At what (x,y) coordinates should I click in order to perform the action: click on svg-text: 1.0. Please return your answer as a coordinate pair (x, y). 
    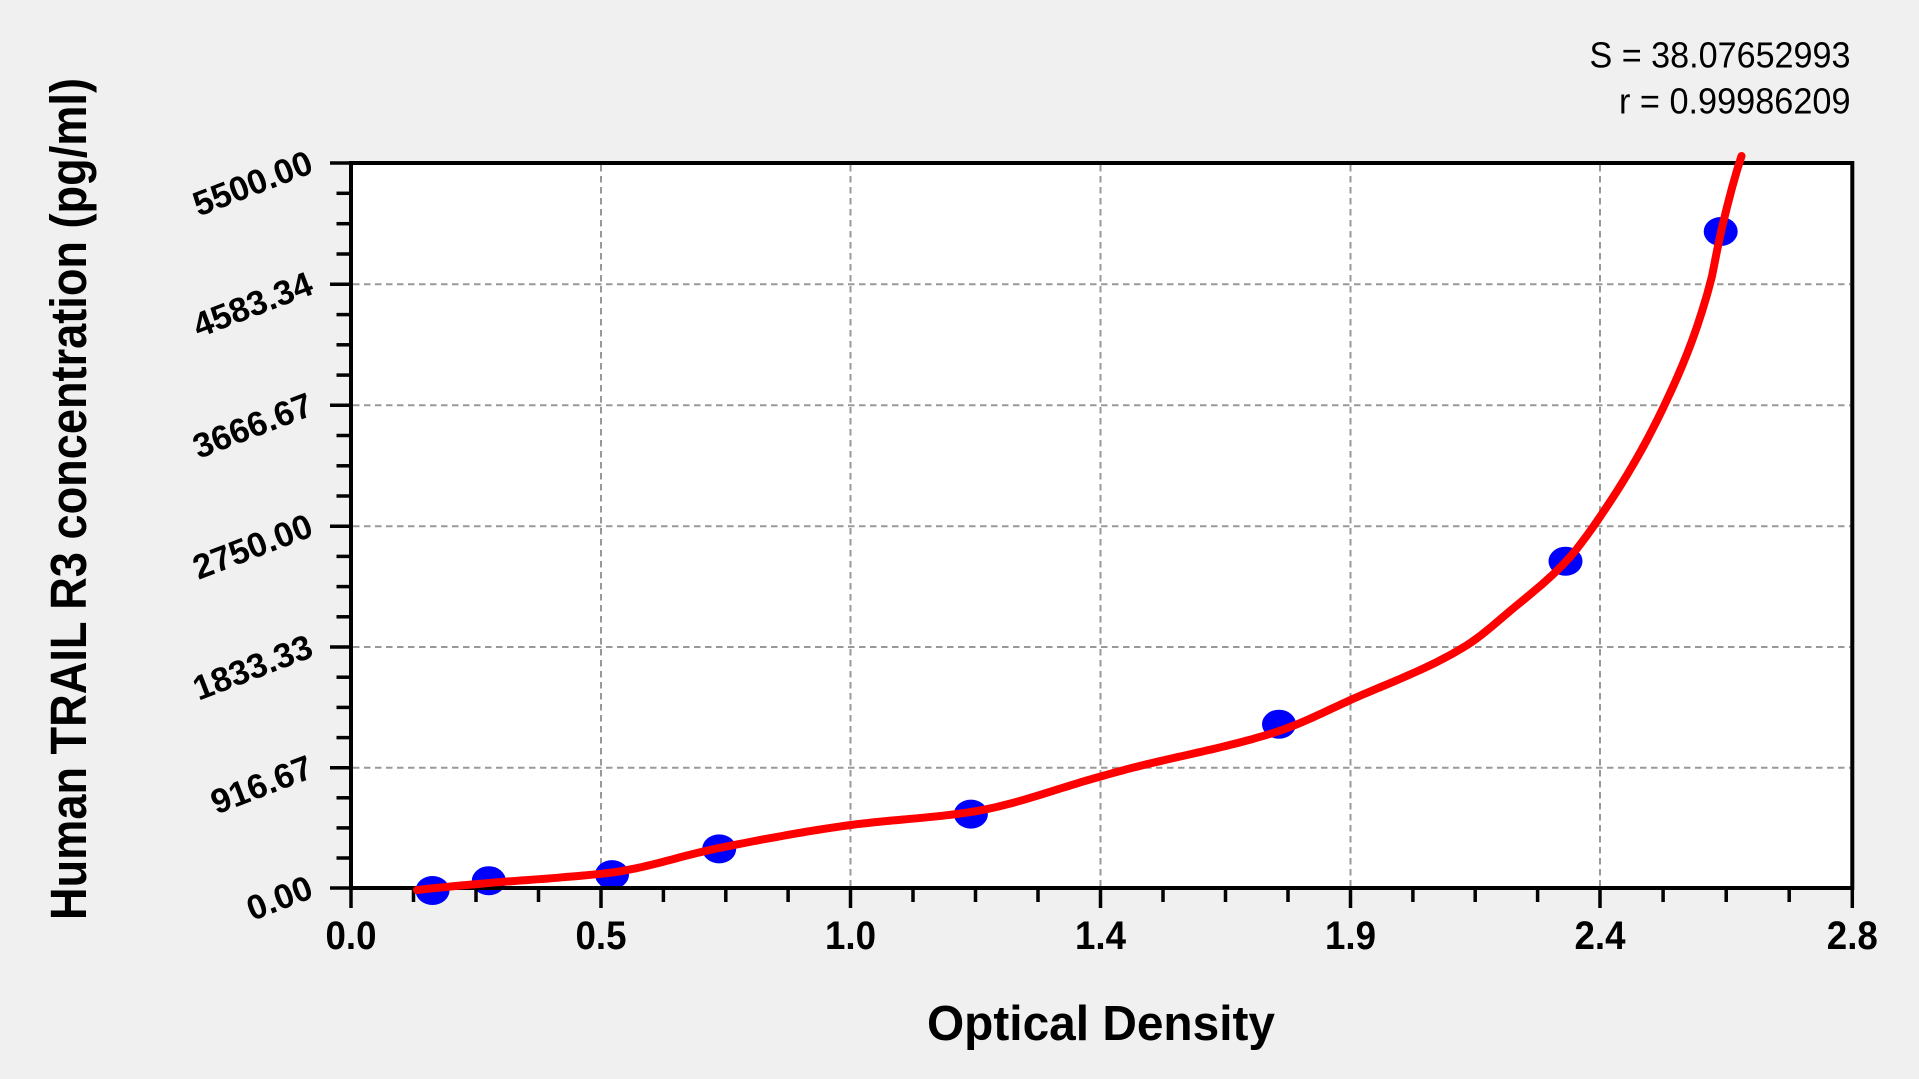
    Looking at the image, I should click on (850, 936).